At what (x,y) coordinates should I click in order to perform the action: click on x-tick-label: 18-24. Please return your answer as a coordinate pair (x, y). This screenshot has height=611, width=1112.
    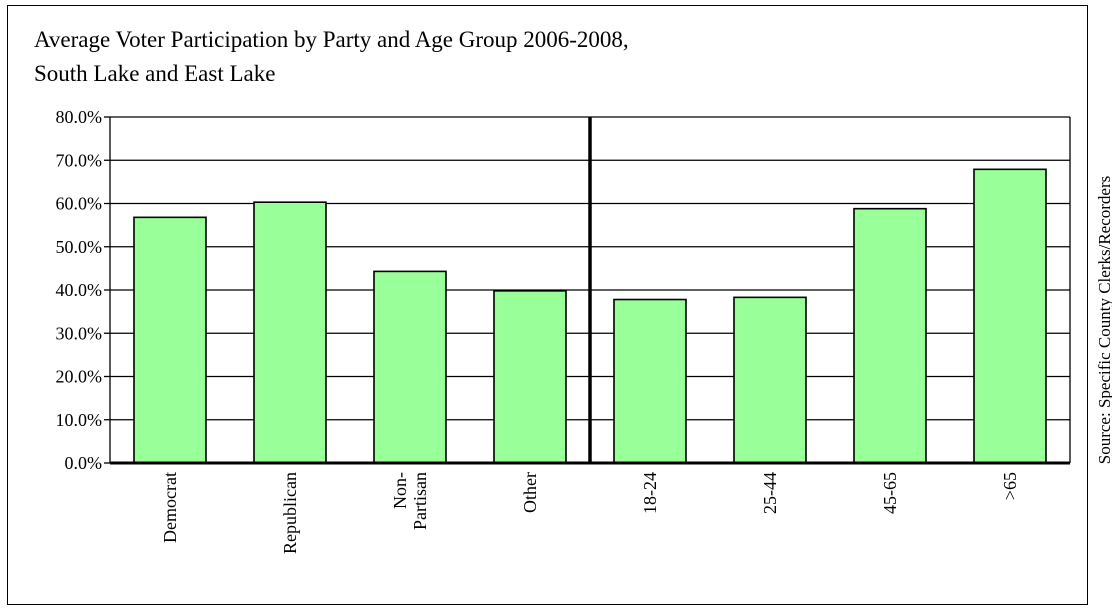
    Looking at the image, I should click on (650, 493).